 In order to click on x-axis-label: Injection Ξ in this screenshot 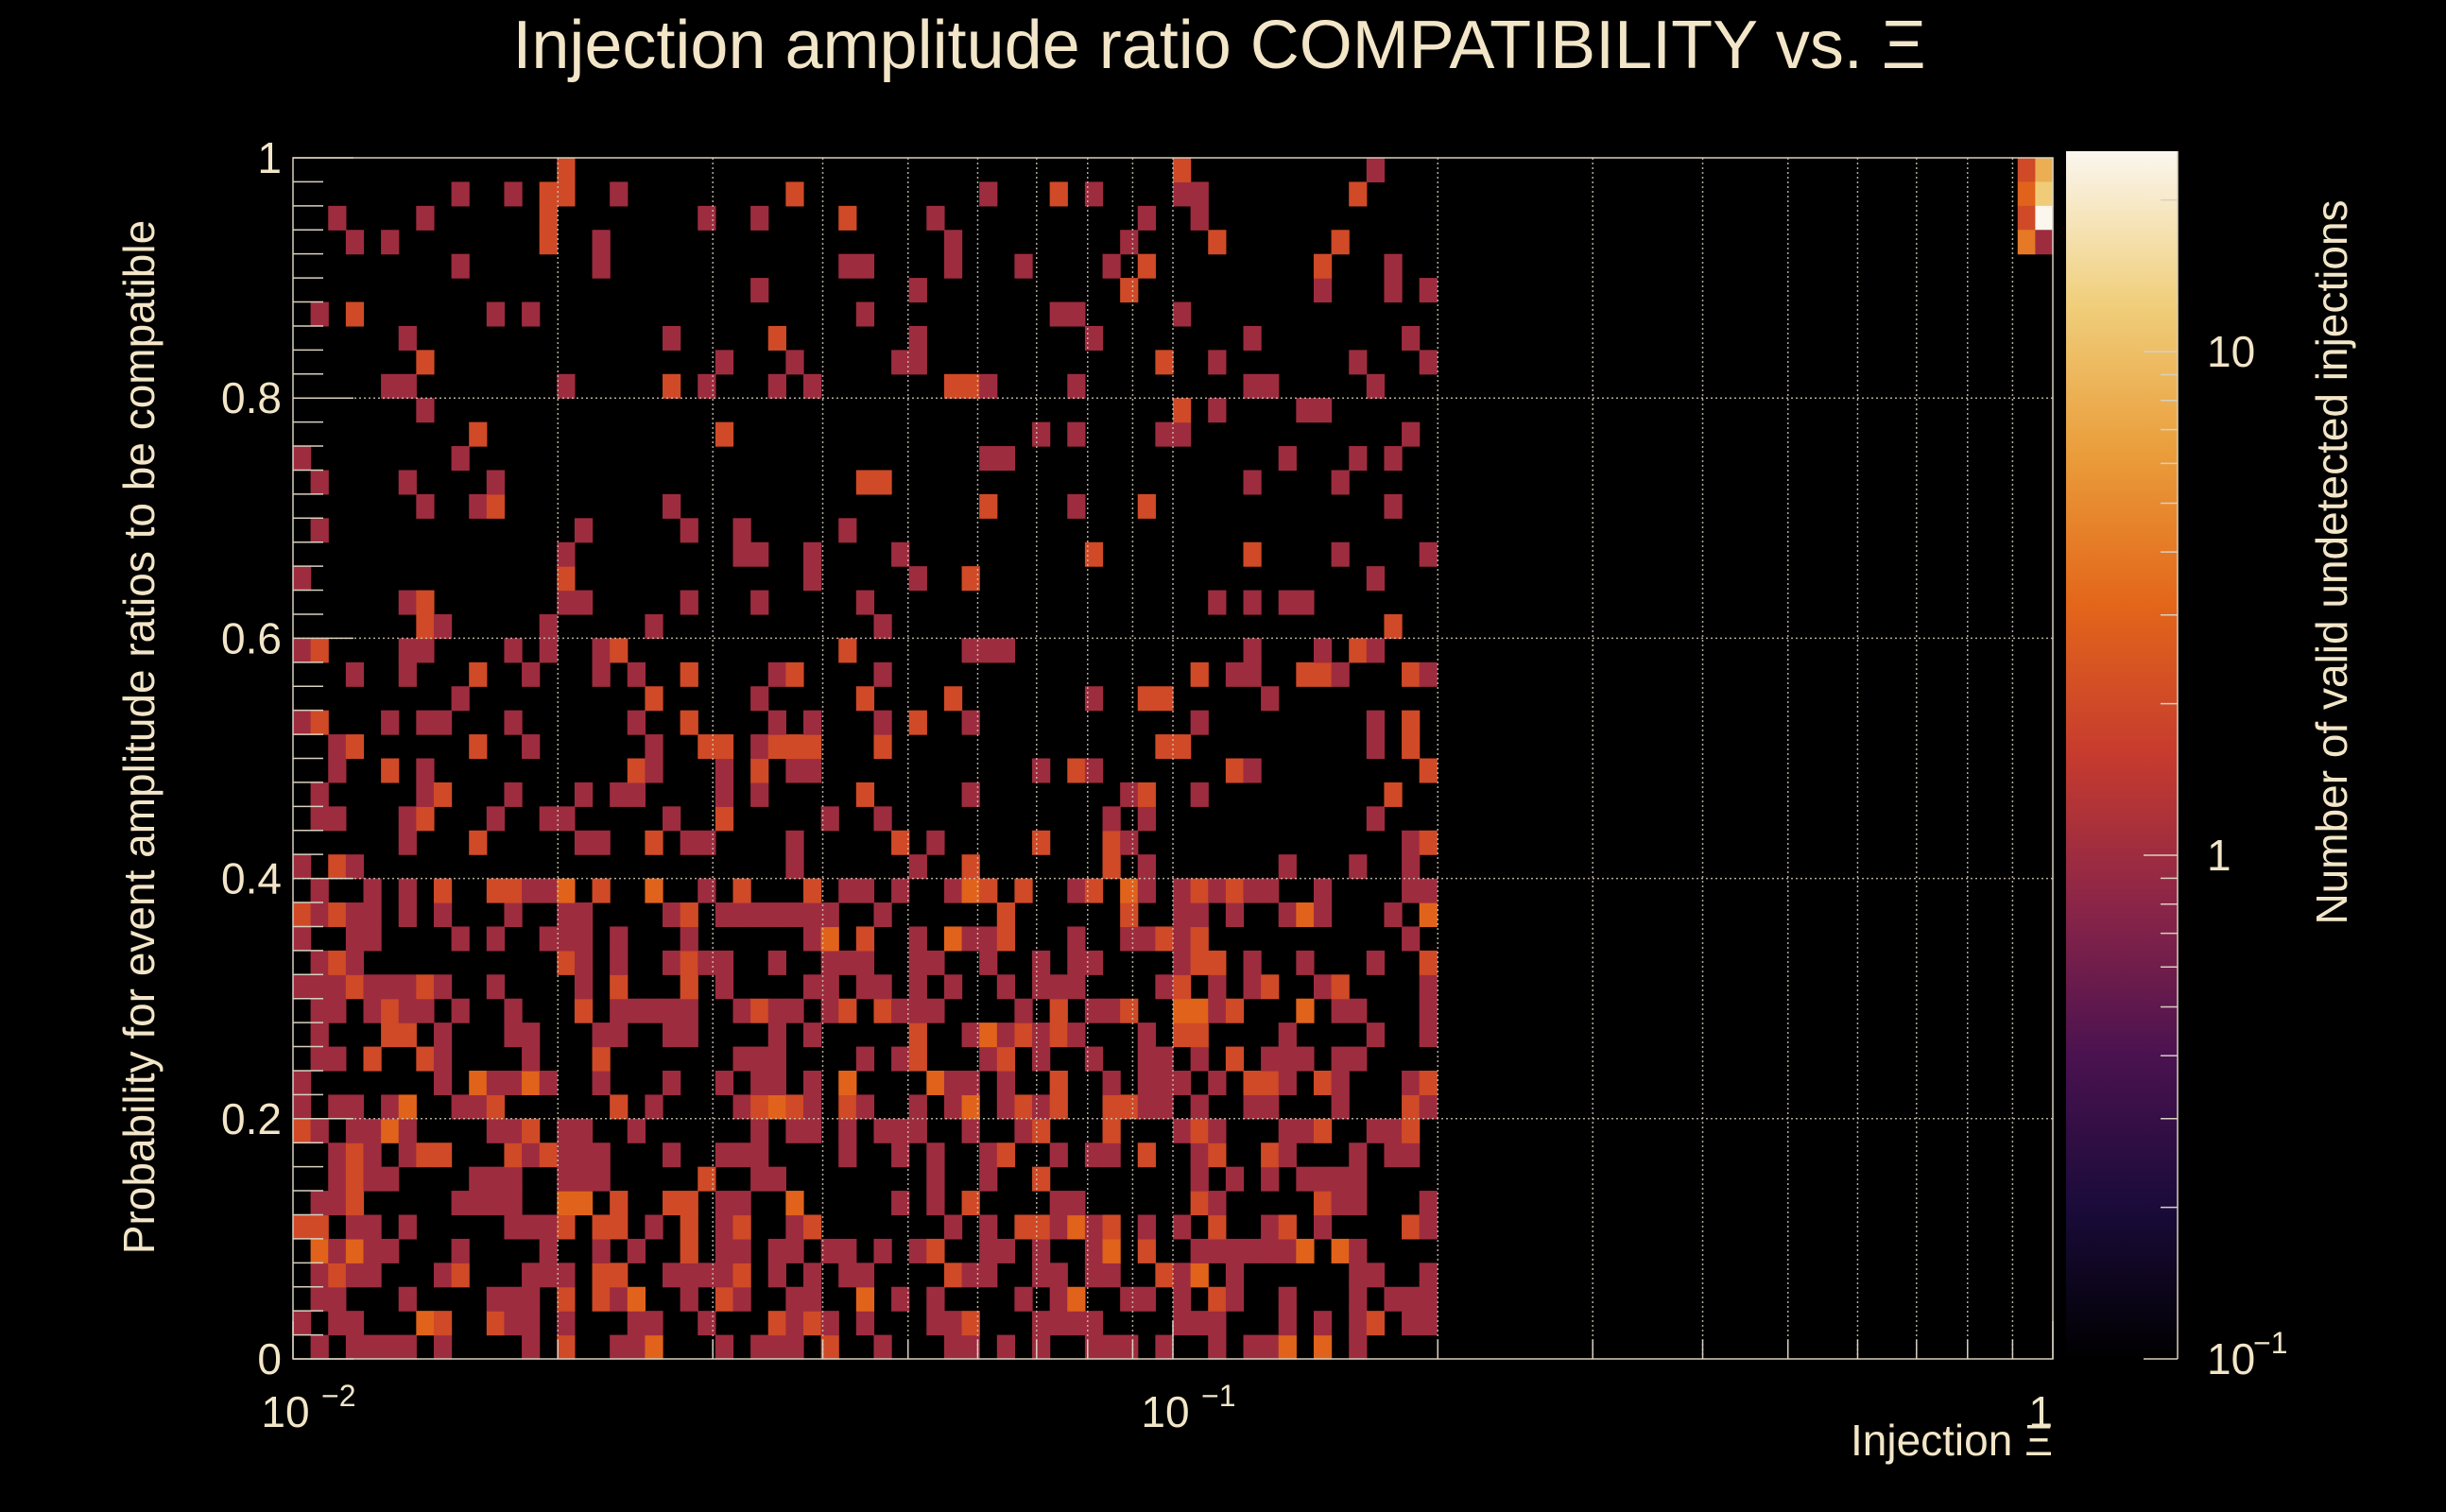, I will do `click(1952, 1440)`.